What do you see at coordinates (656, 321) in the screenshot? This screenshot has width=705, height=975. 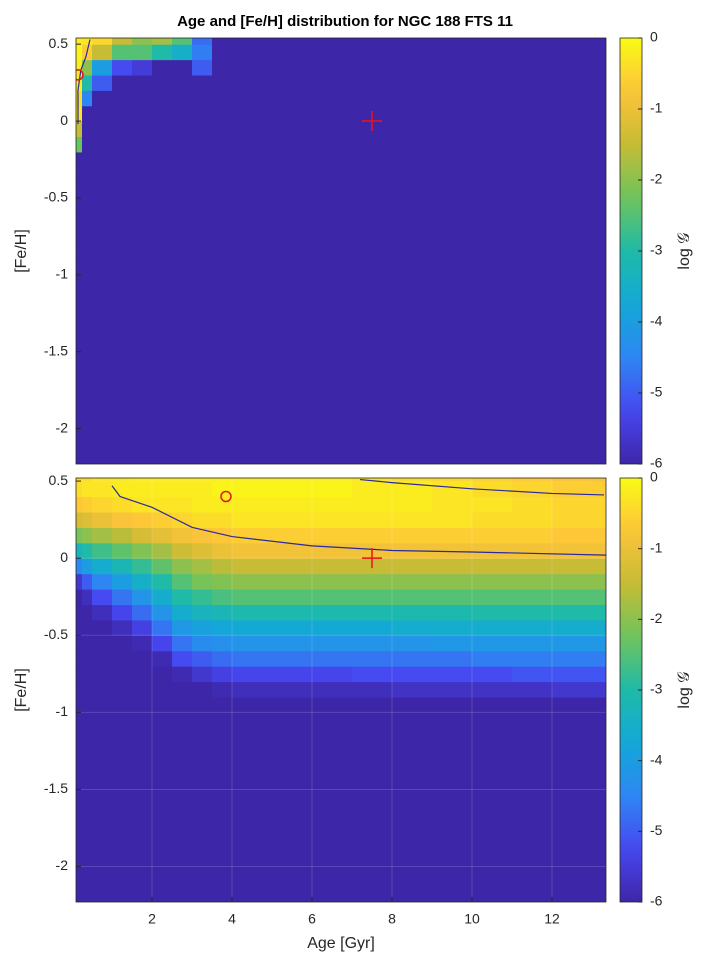 I see `colorbar-tick-label: -4` at bounding box center [656, 321].